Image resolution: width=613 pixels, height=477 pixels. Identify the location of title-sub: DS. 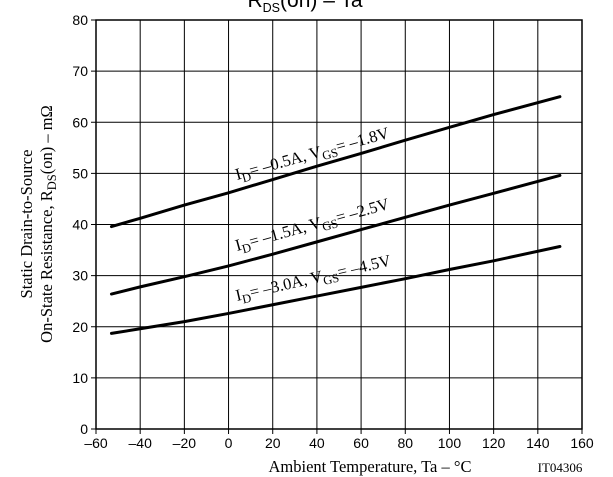
(271, 8).